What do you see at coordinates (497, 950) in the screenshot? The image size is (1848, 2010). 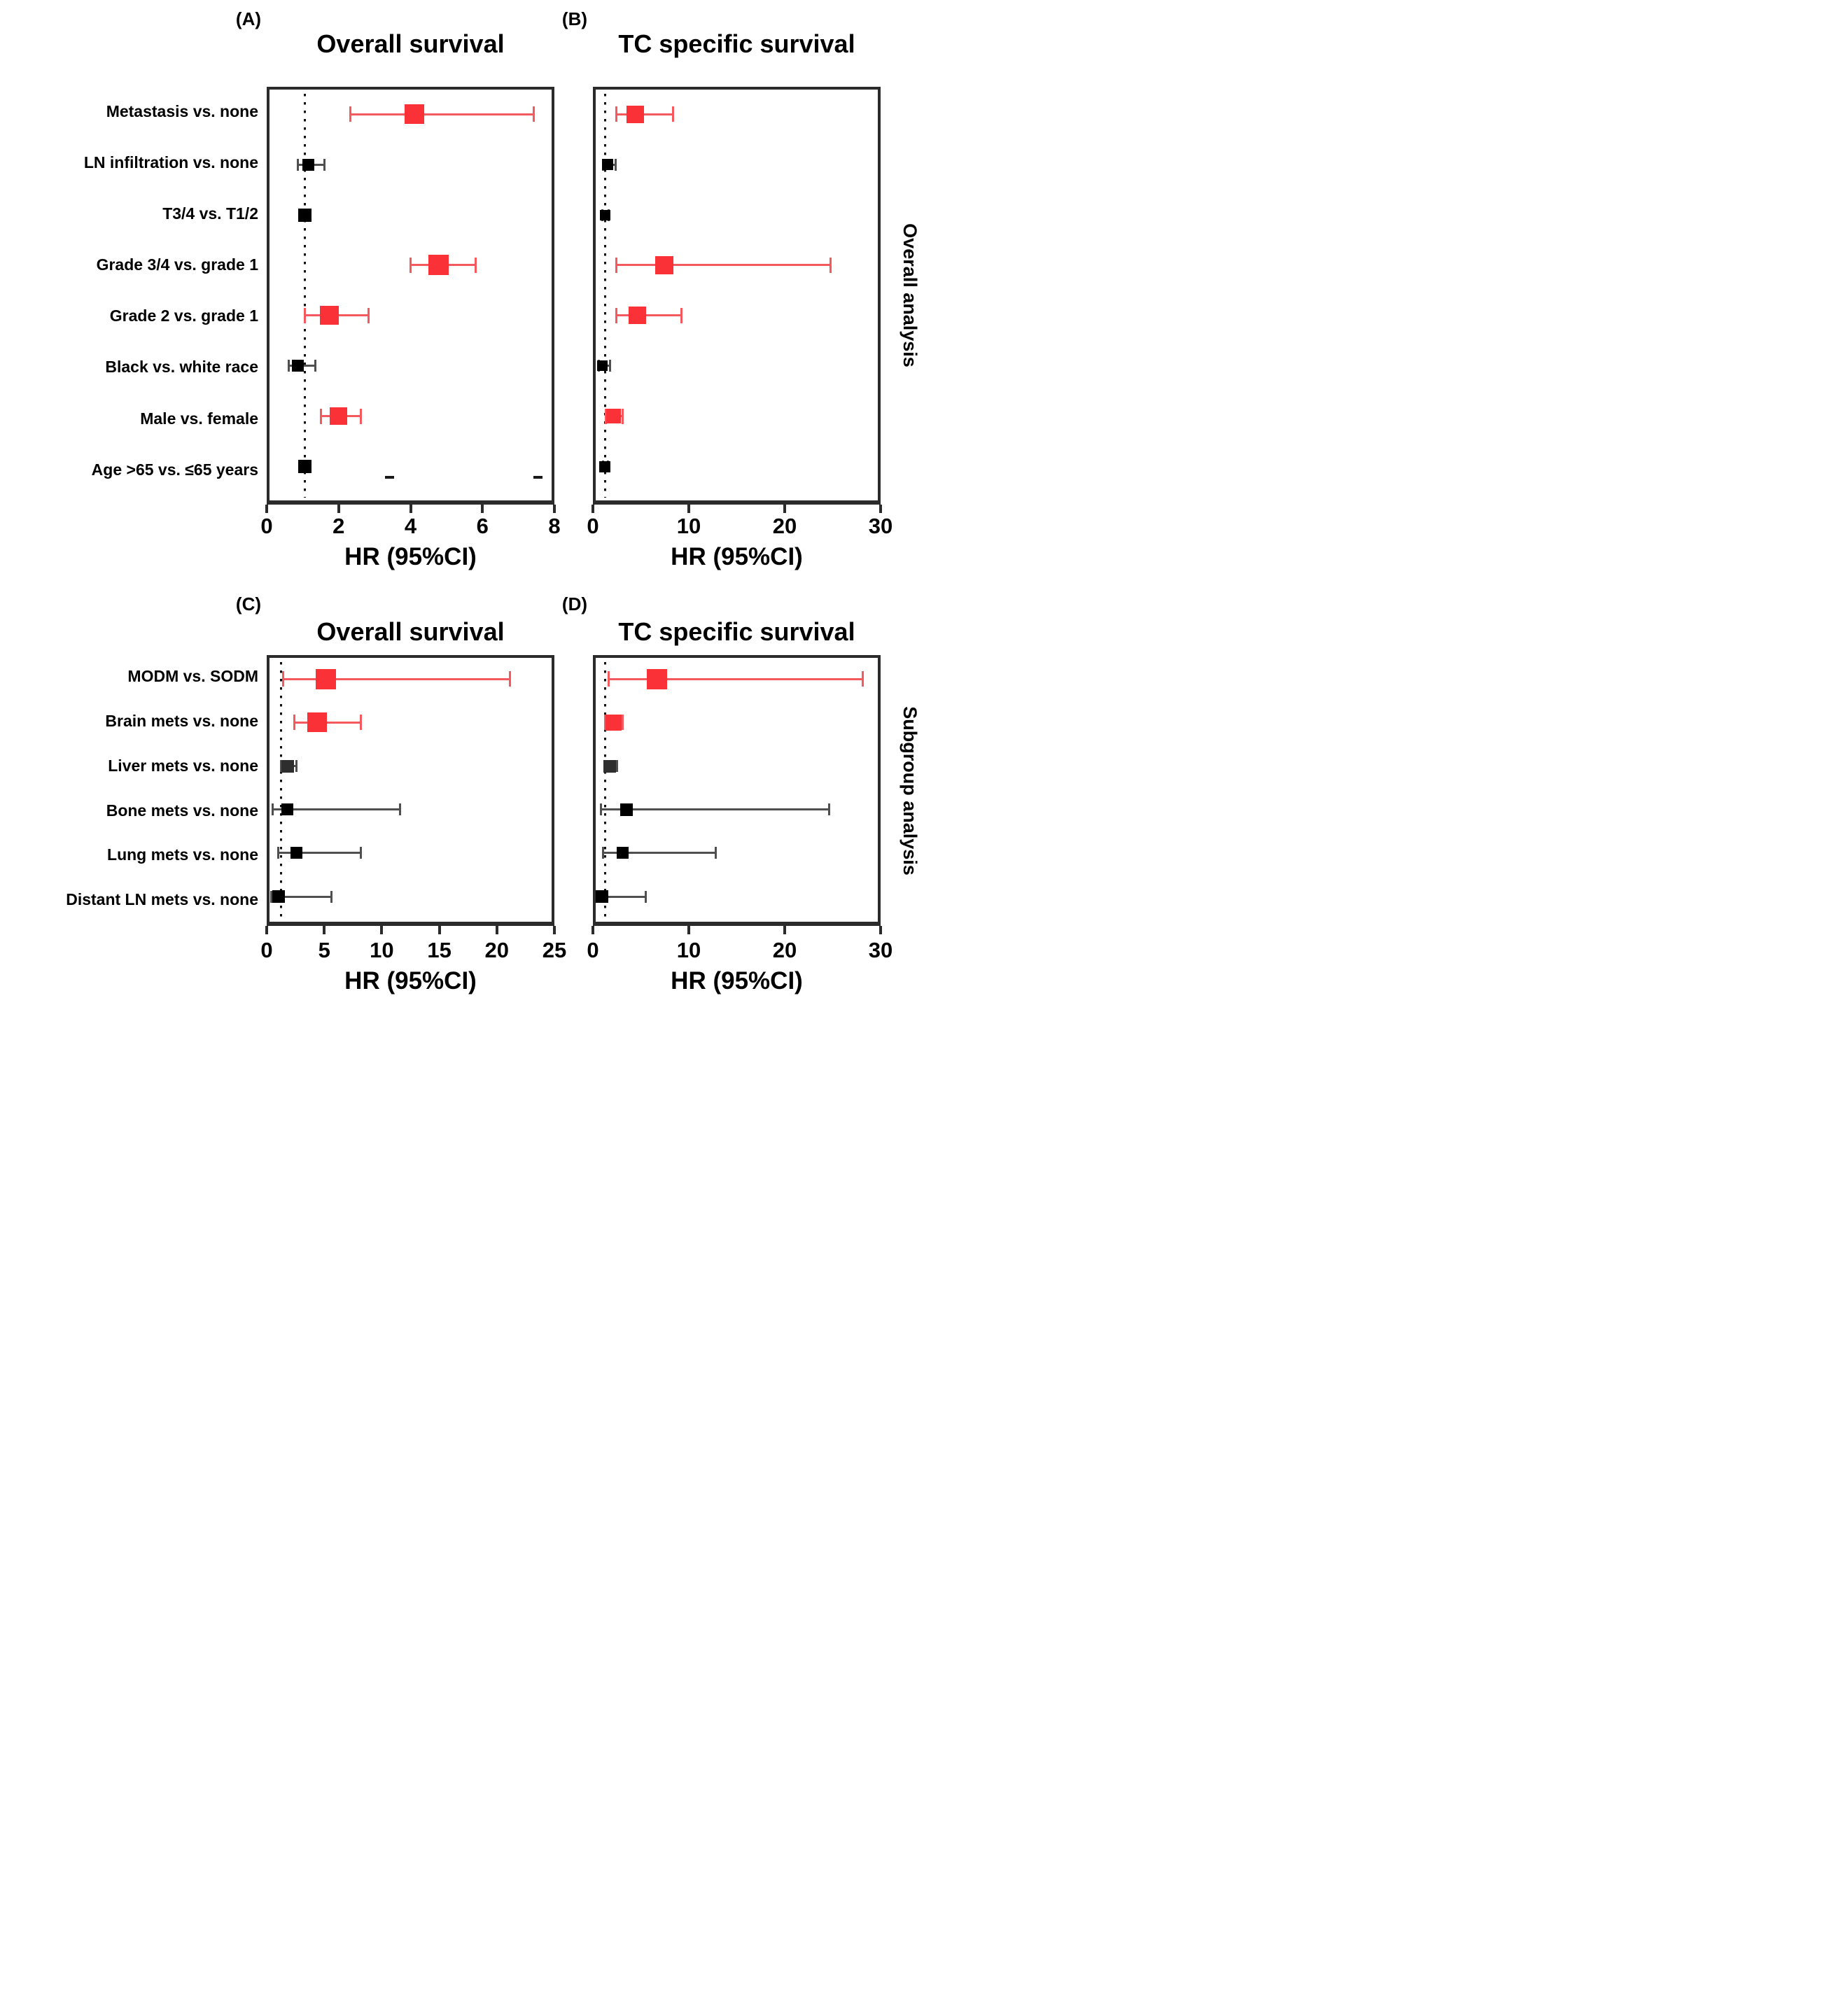 I see `axis-tick-label: 20` at bounding box center [497, 950].